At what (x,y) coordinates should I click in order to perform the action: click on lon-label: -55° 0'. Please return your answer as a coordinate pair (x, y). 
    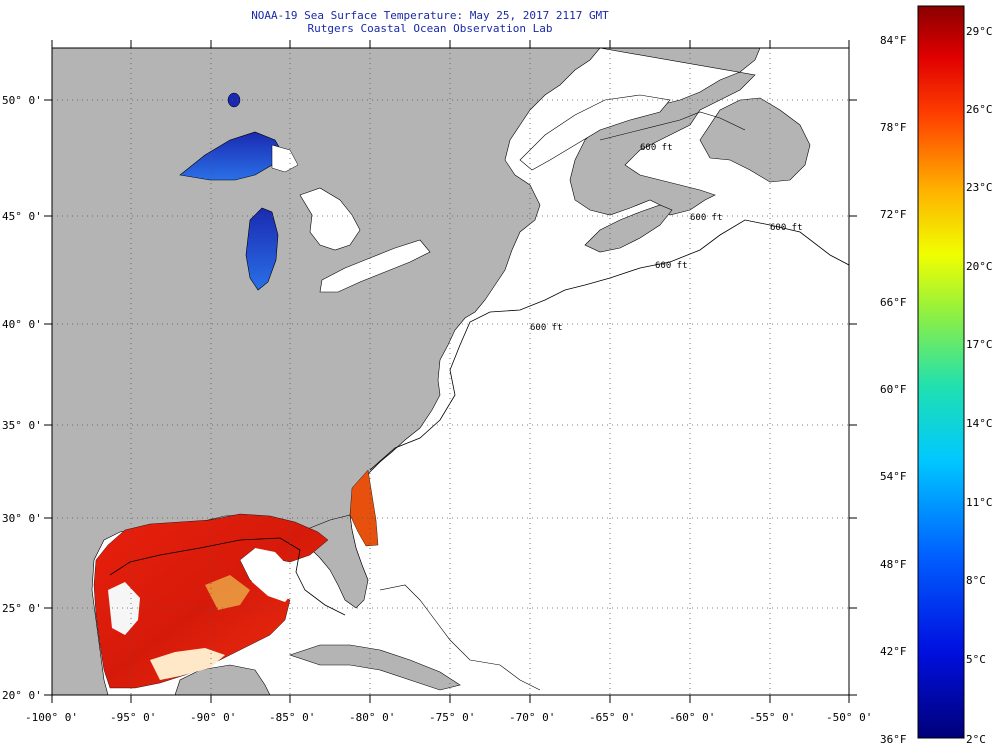
    Looking at the image, I should click on (772, 717).